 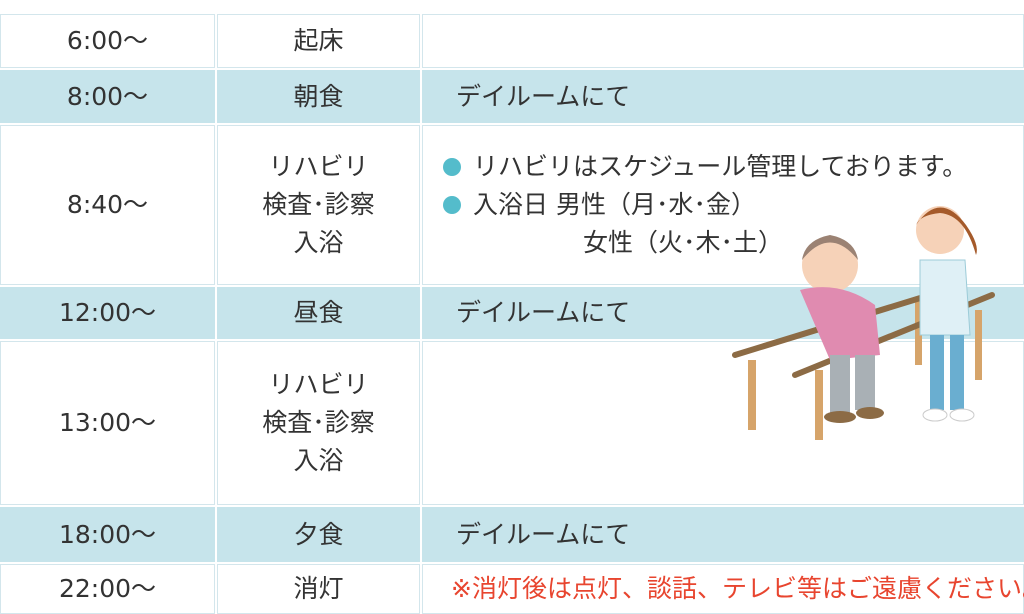 I want to click on time-cell: 12:00～, so click(x=107, y=313).